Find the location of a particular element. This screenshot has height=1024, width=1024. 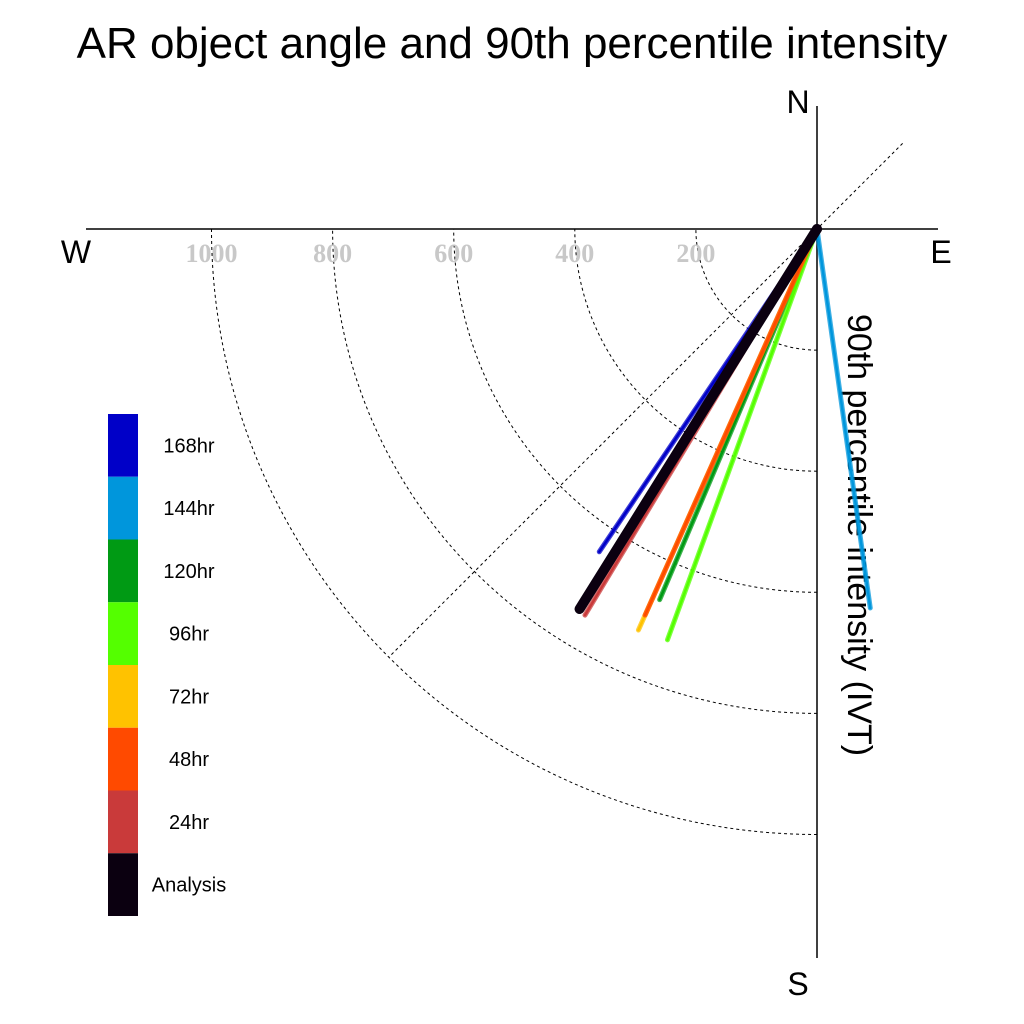

vector-48hr-line is located at coordinates (731, 422).